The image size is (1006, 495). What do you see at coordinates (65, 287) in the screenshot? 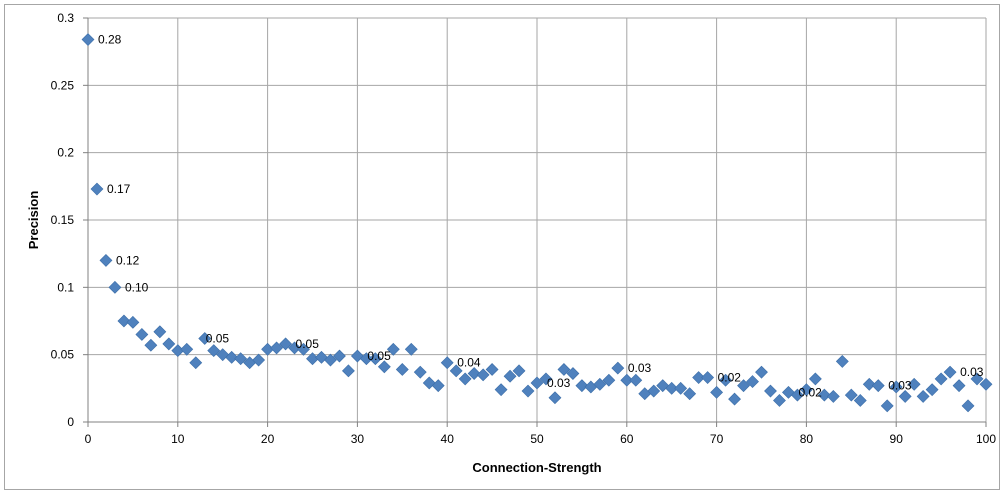
I see `y-tick-label: 0.1` at bounding box center [65, 287].